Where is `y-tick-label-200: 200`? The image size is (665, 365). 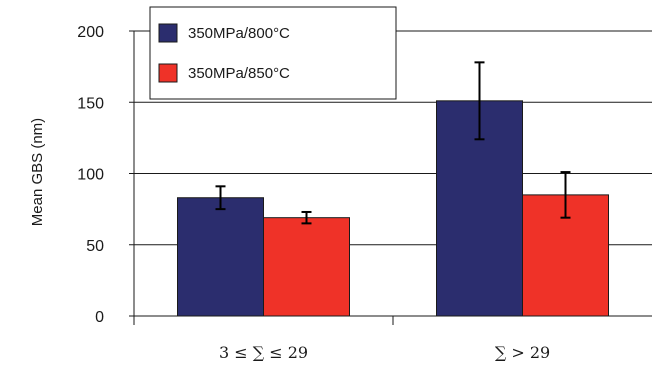 y-tick-label-200: 200 is located at coordinates (90, 32).